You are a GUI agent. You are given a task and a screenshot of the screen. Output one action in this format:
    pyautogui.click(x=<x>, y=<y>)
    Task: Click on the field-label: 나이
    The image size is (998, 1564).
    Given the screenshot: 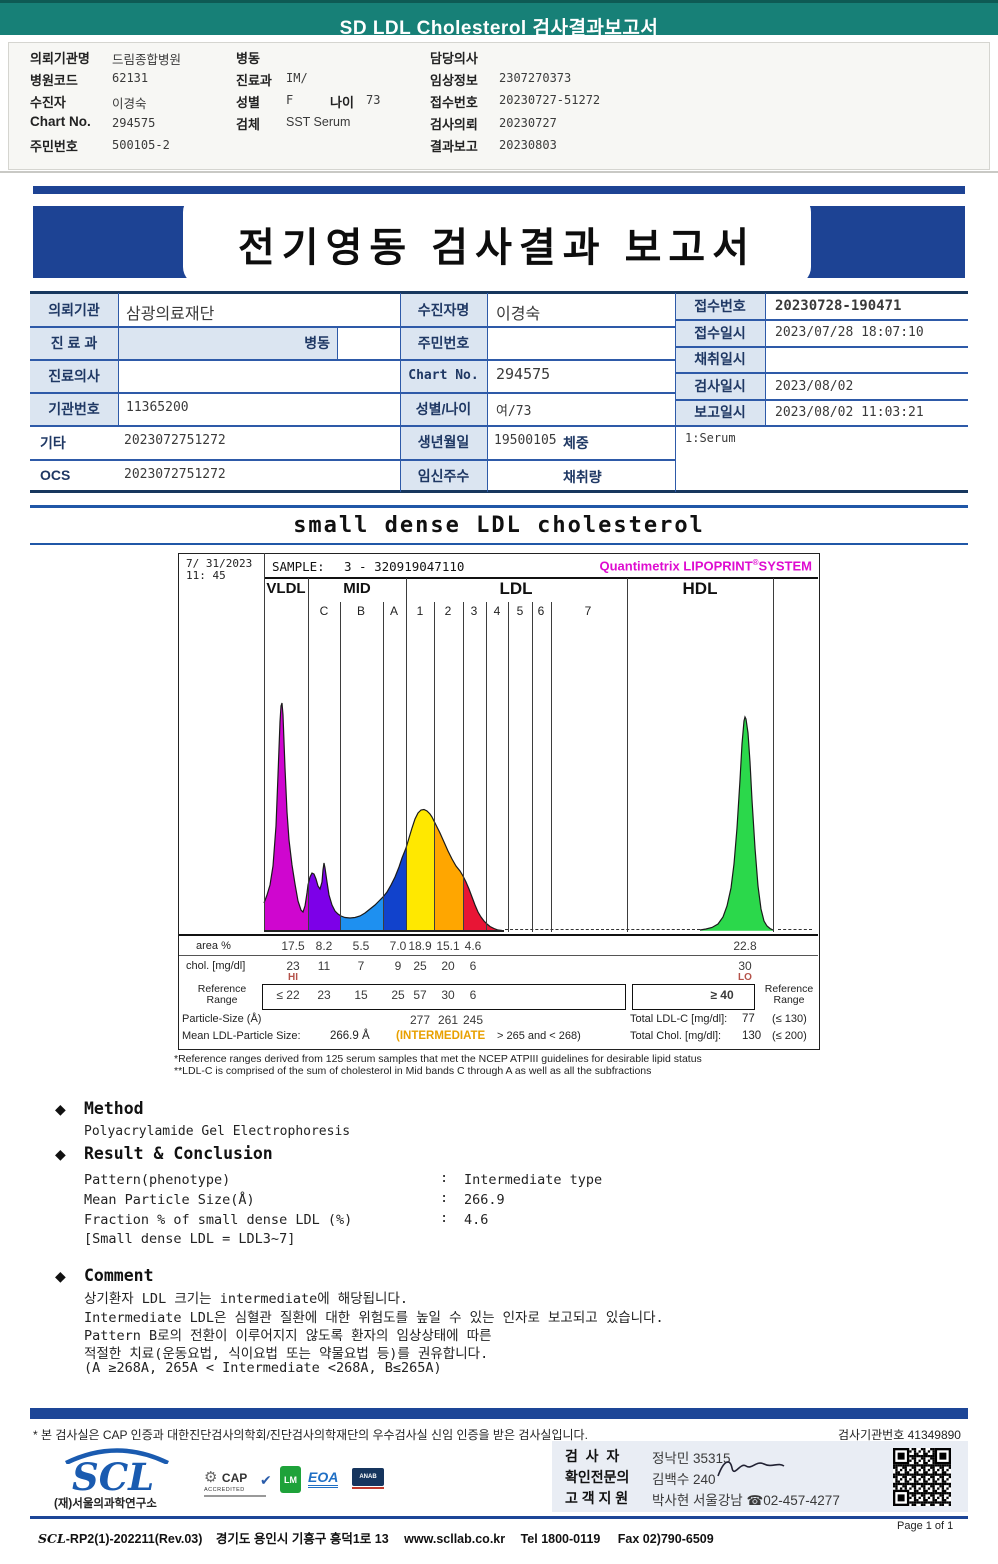 What is the action you would take?
    pyautogui.click(x=342, y=102)
    